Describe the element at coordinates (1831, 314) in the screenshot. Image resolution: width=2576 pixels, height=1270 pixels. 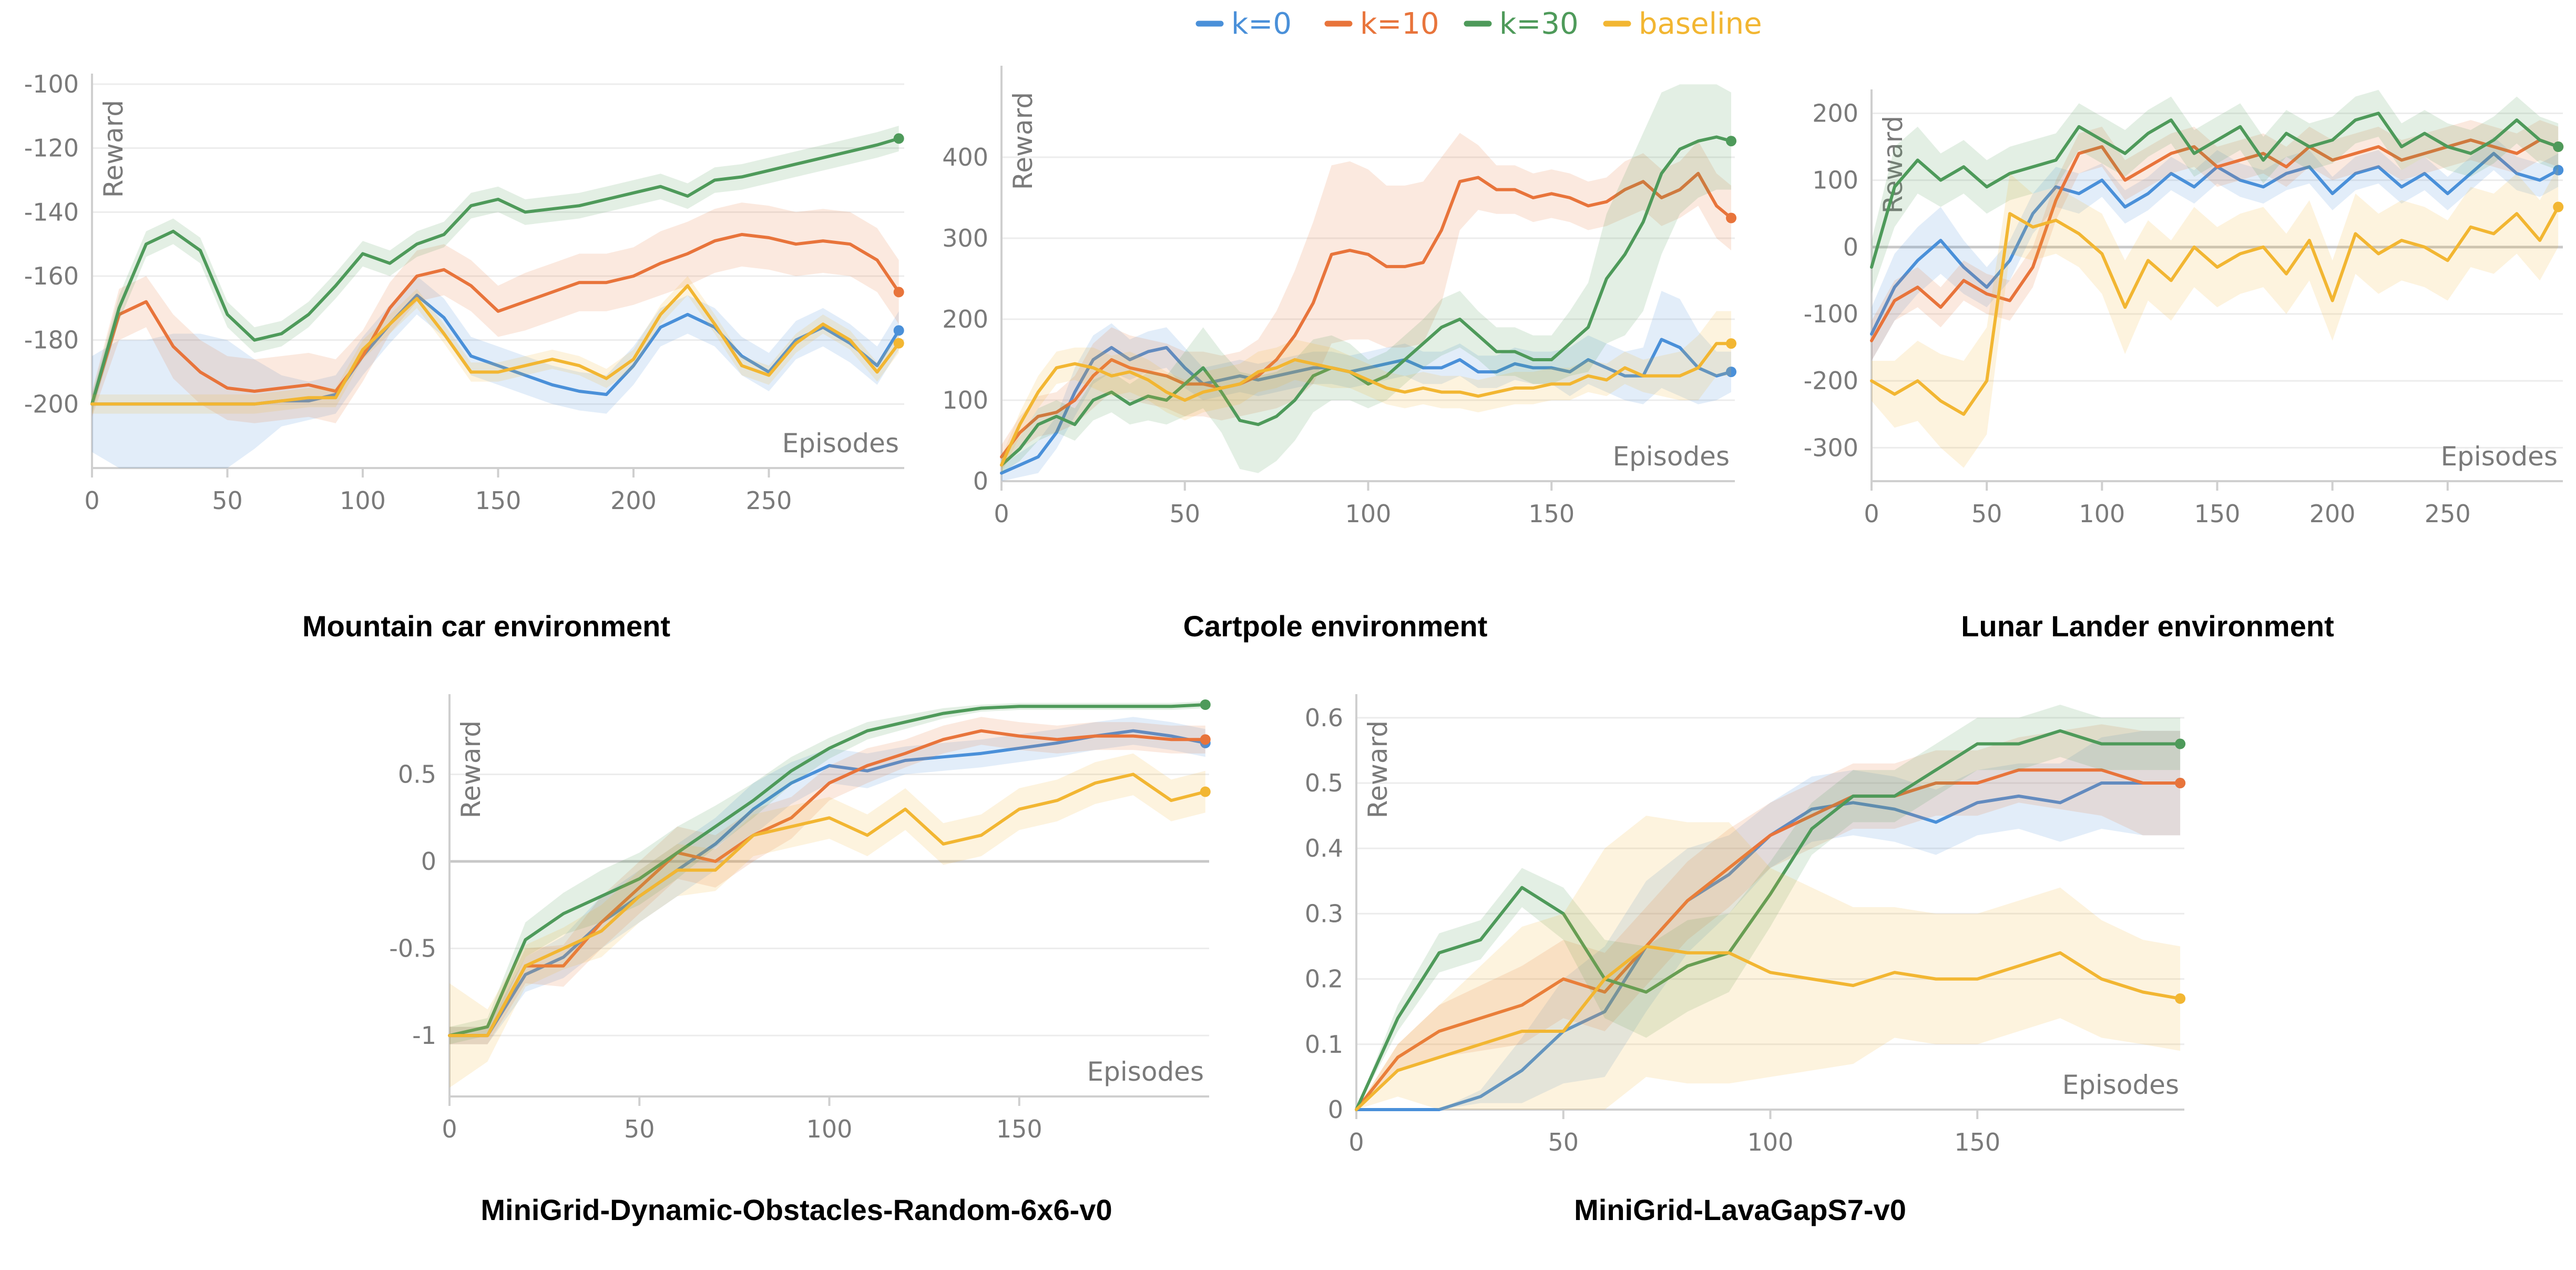
I see `y-tick-label: -100` at that location.